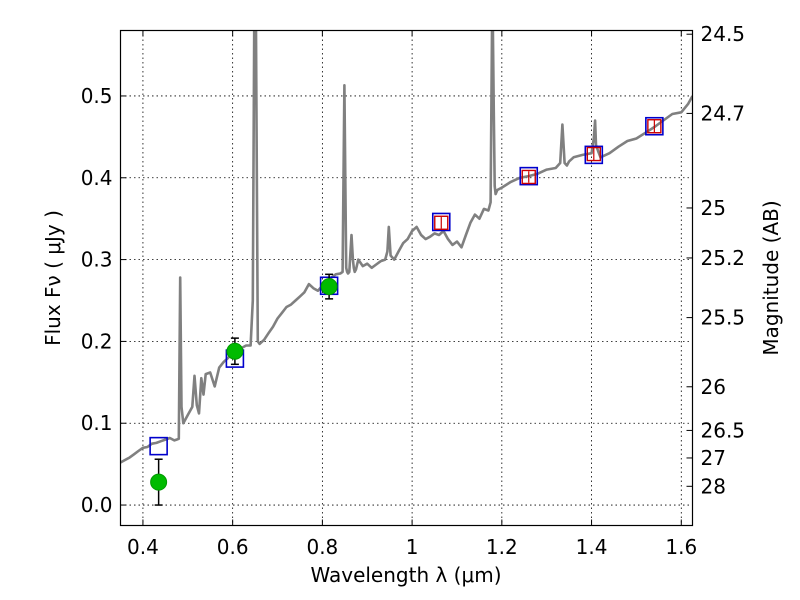 This screenshot has width=800, height=600. Describe the element at coordinates (97, 96) in the screenshot. I see `y-tick-label: 0.5` at that location.